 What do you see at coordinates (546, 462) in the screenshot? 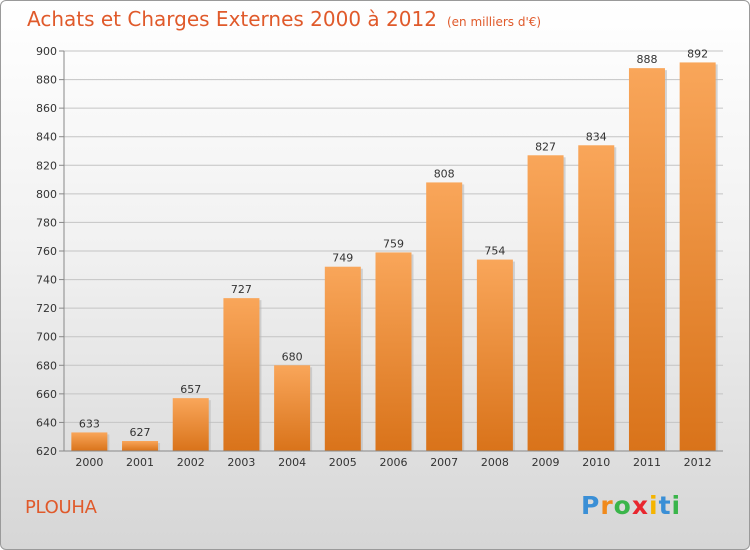
I see `x-tick-label: 2009` at bounding box center [546, 462].